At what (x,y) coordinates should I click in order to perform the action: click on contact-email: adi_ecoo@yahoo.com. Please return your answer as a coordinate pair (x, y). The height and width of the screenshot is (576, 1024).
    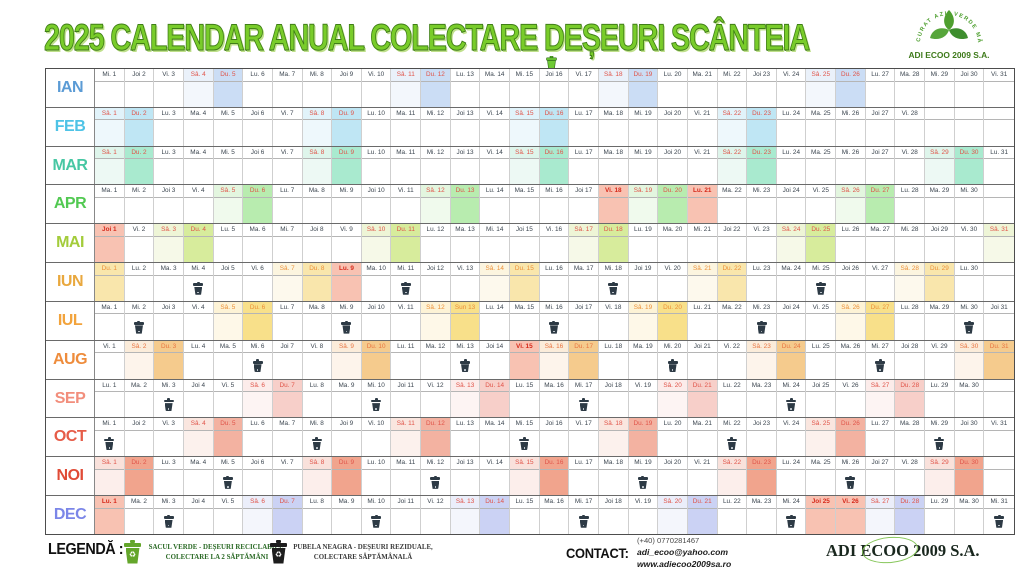
    Looking at the image, I should click on (682, 552).